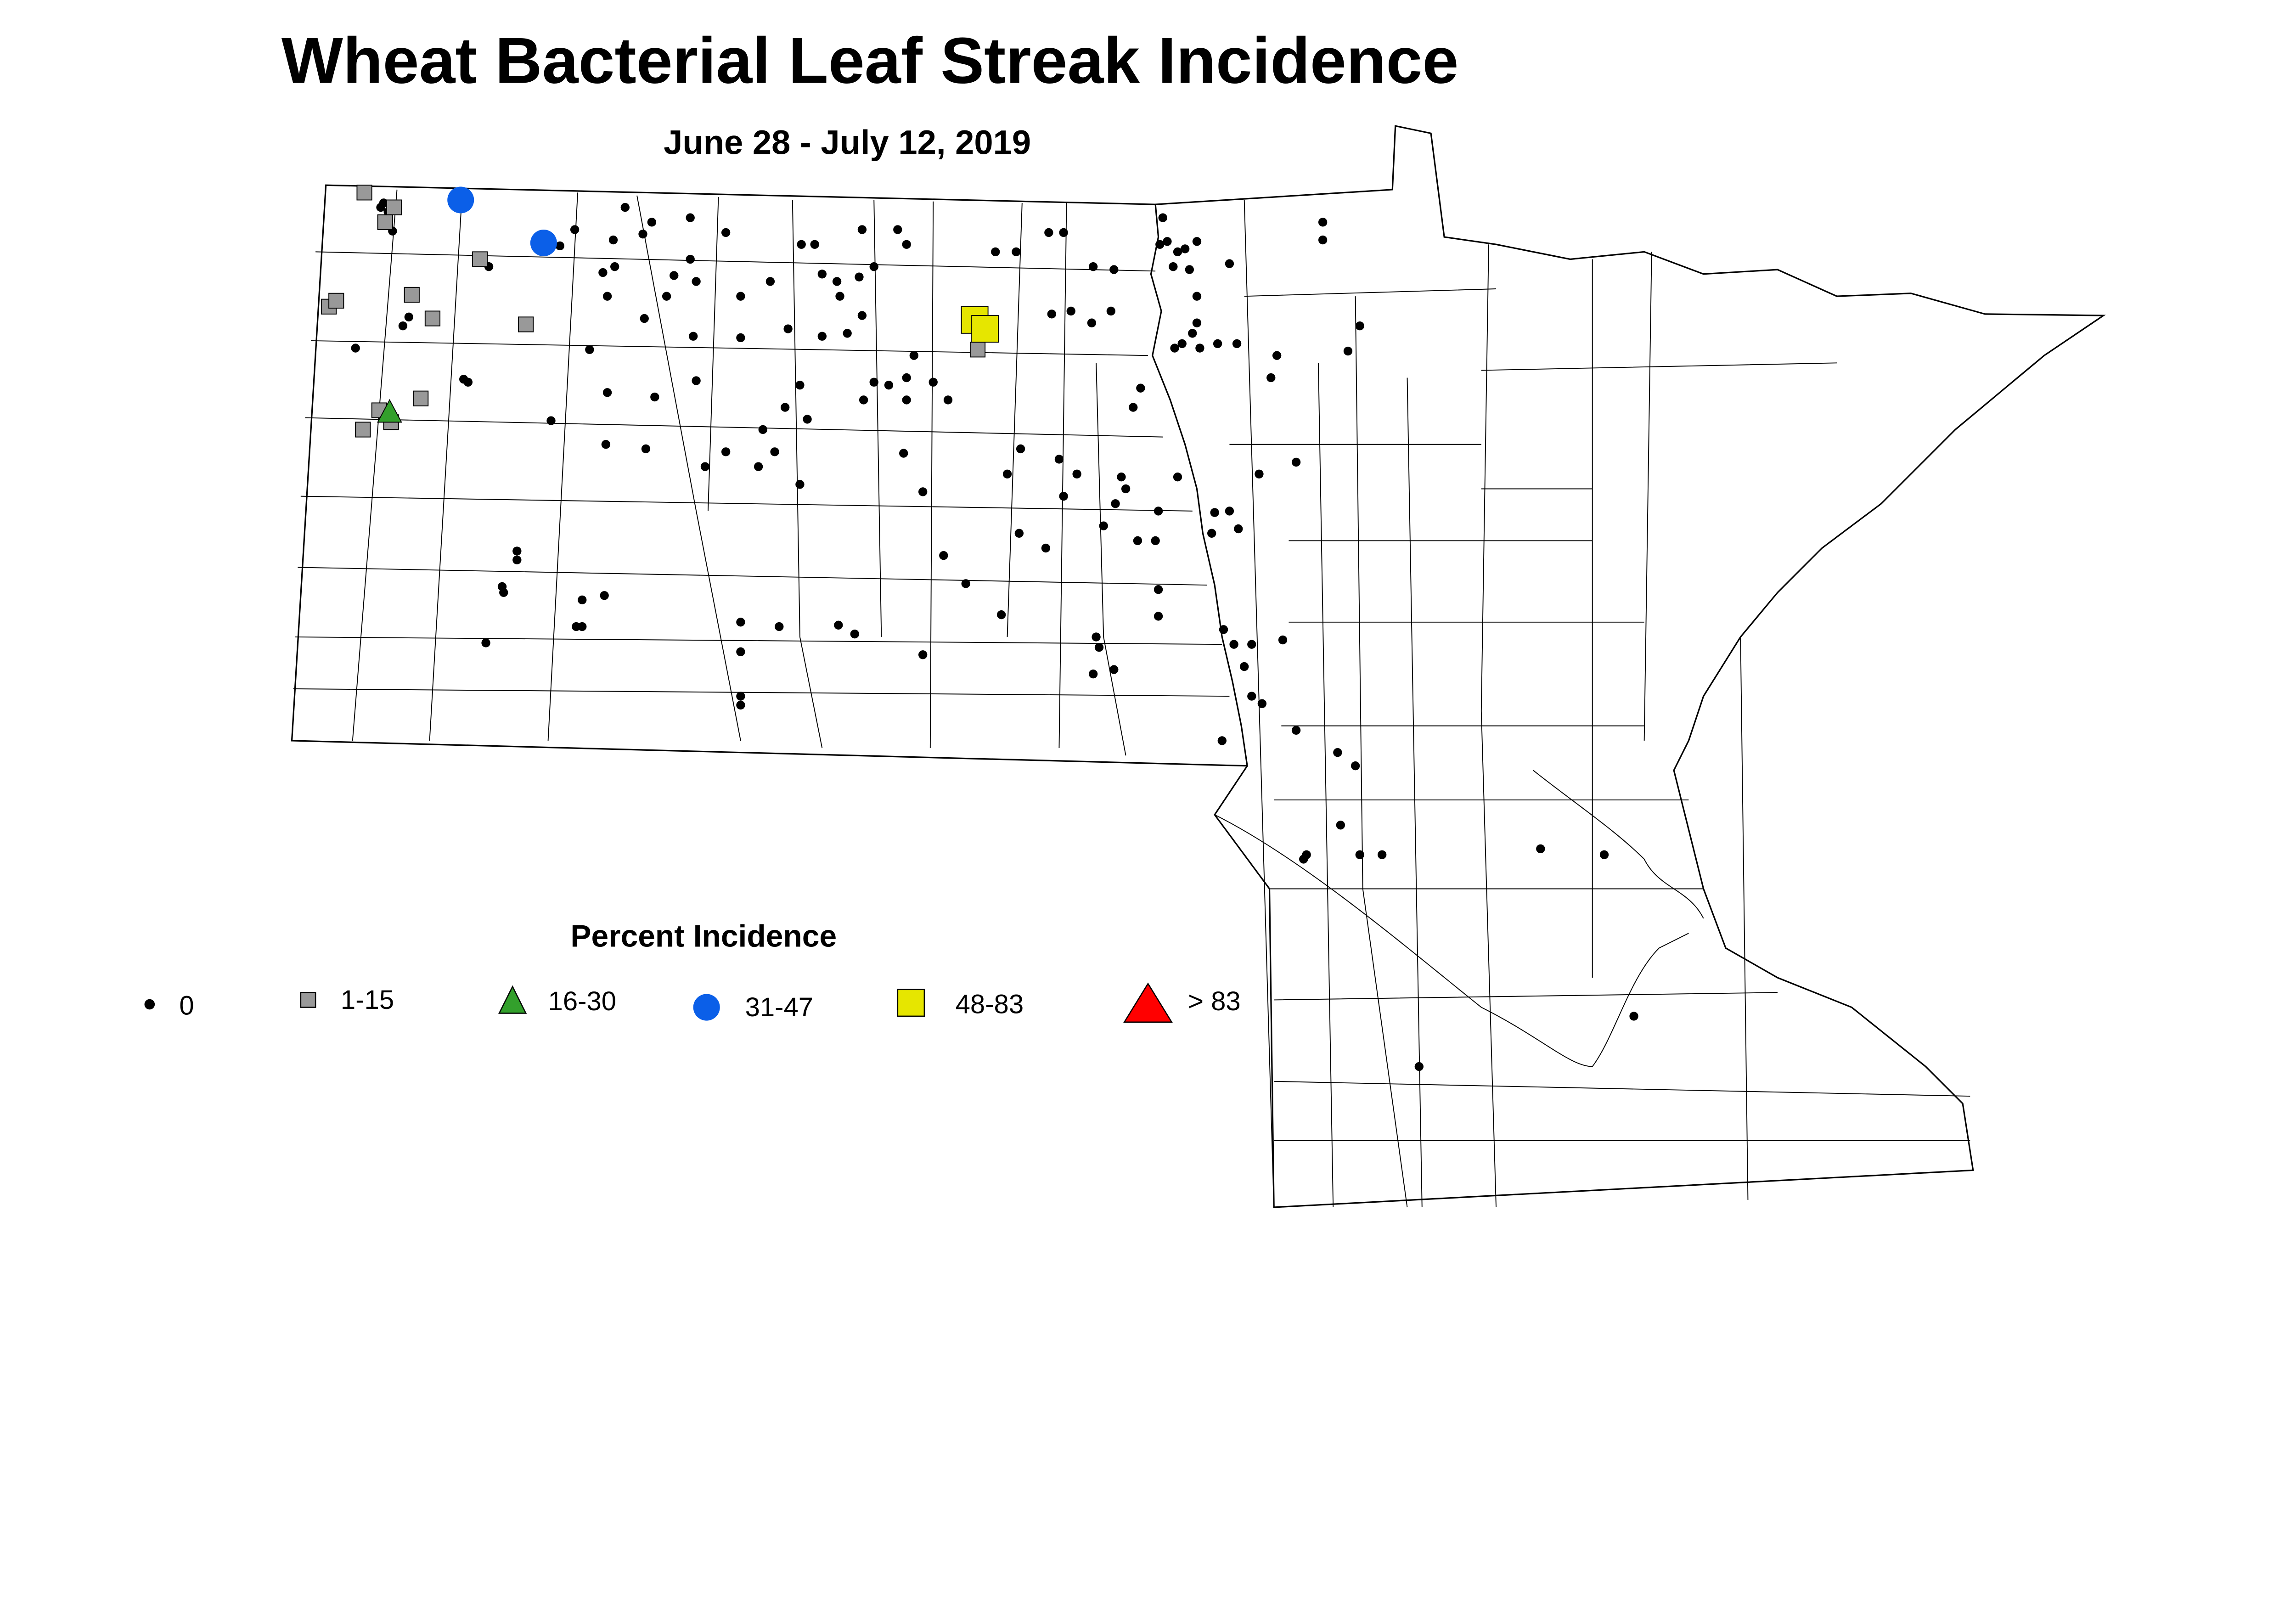 Image resolution: width=2296 pixels, height=1610 pixels. Describe the element at coordinates (186, 1006) in the screenshot. I see `legend-label: 0` at that location.